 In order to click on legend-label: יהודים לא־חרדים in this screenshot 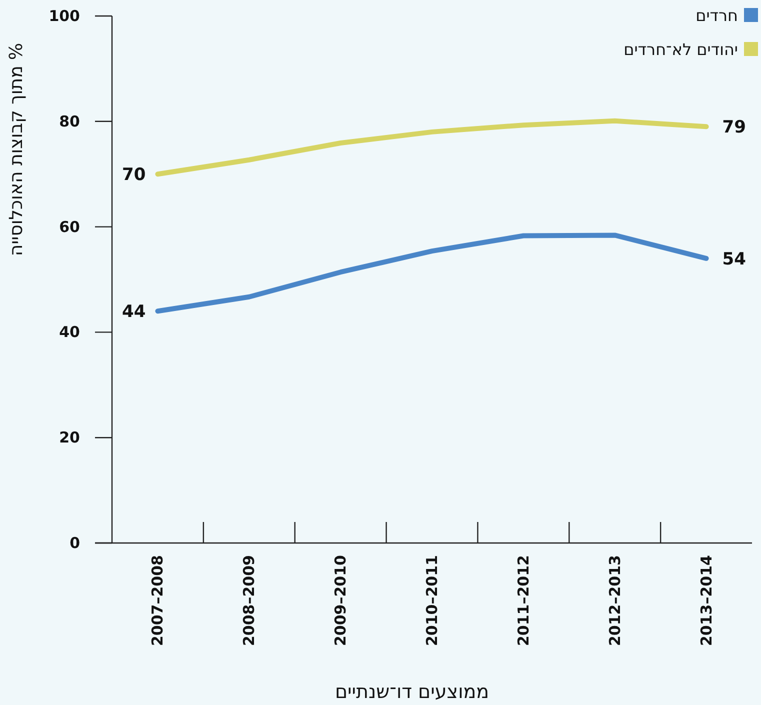, I will do `click(681, 49)`.